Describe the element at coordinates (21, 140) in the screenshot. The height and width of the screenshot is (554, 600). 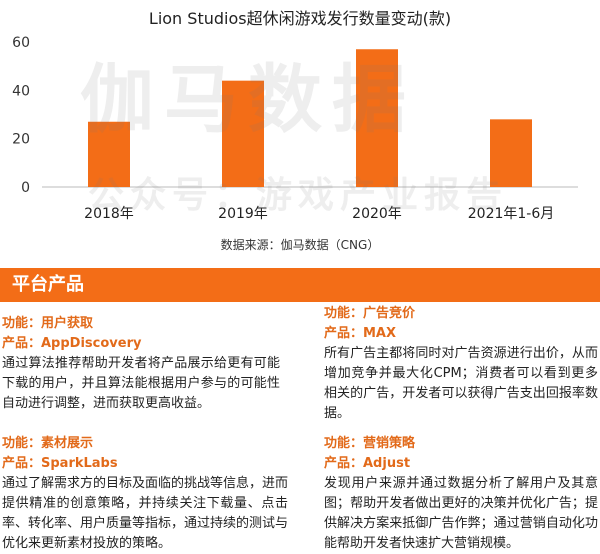
I see `y-tick-label: 20` at that location.